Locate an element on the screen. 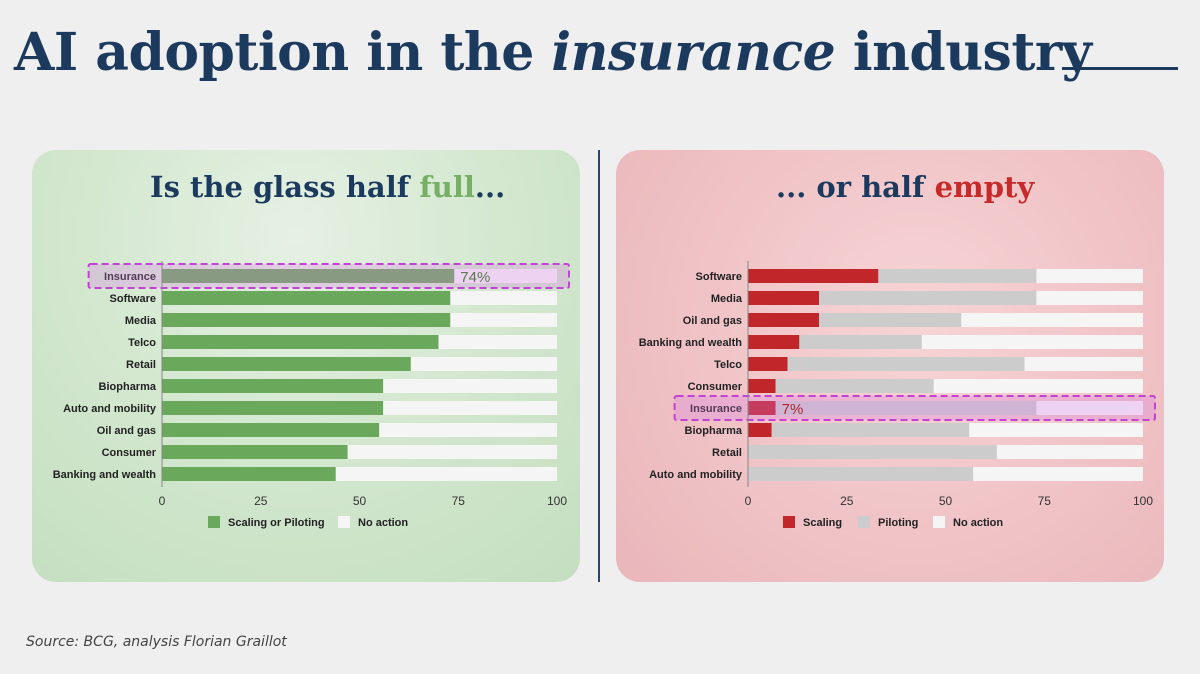  right-bar-software-scaling is located at coordinates (813, 276).